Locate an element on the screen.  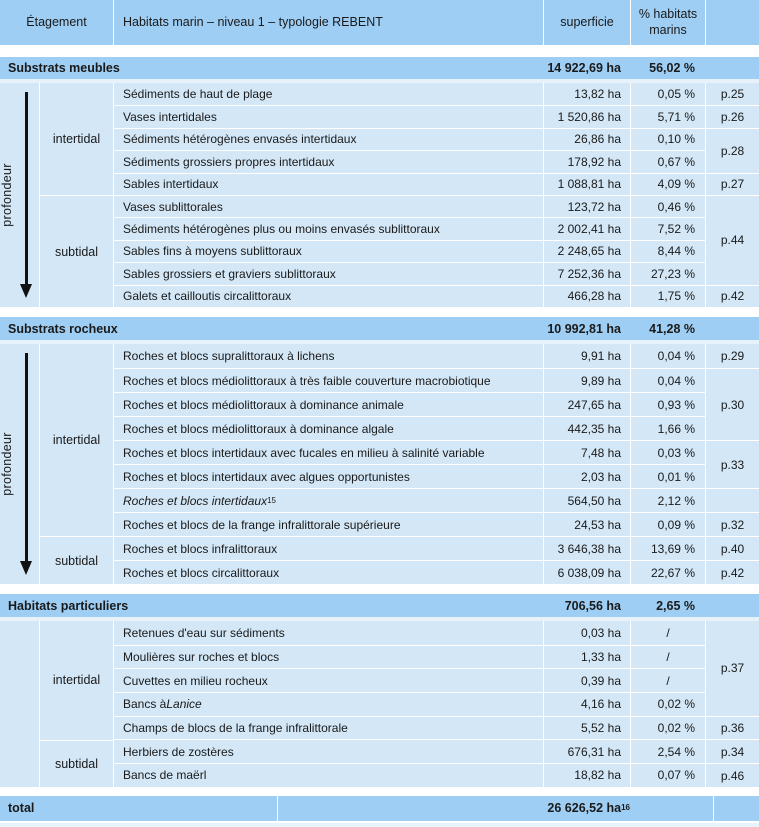
habitat-pct: 8,44 % is located at coordinates (668, 251).